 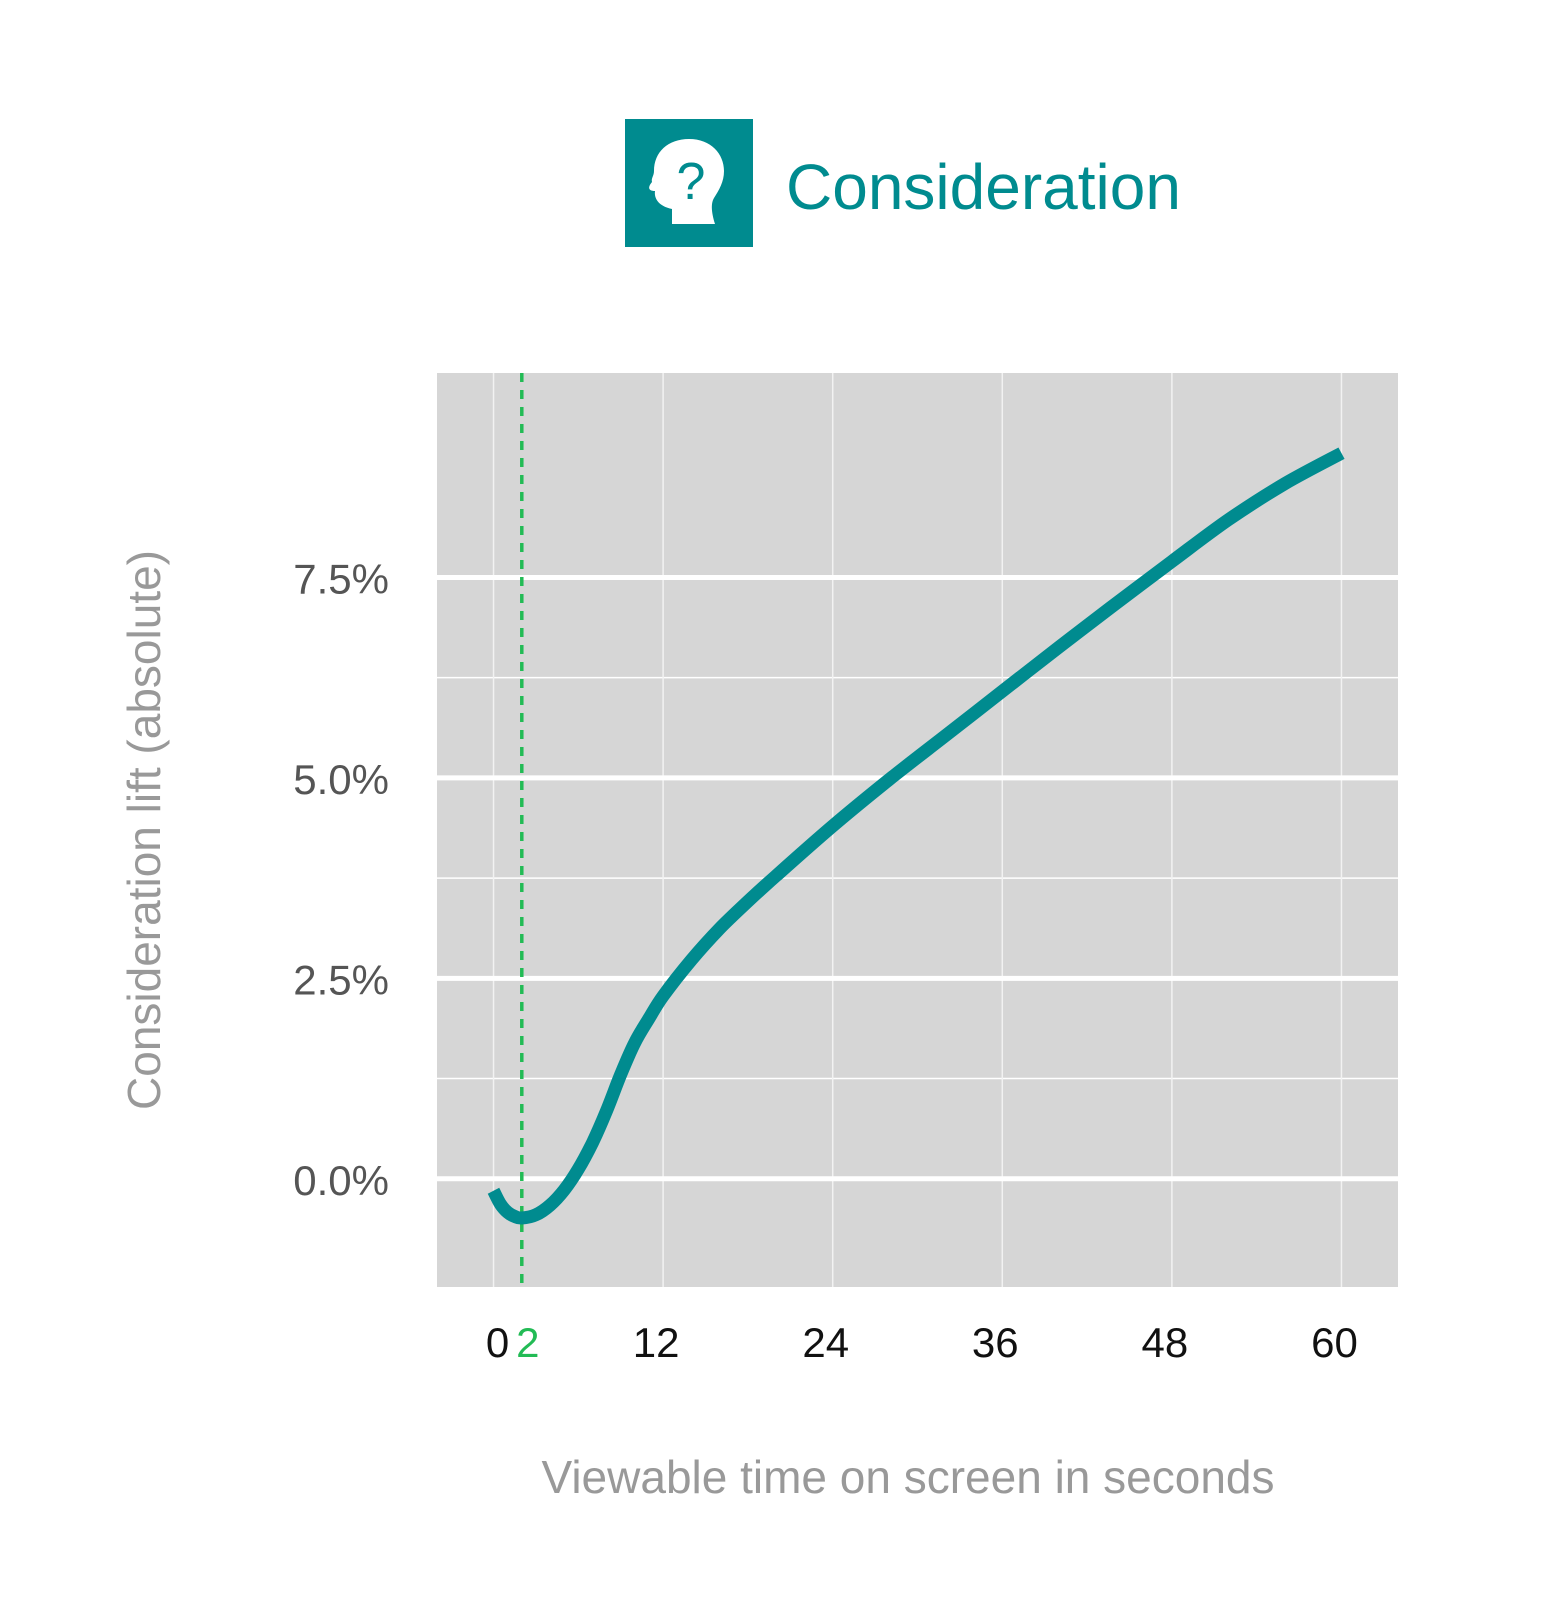 What do you see at coordinates (341, 1180) in the screenshot?
I see `y-tick-label: 0.0%` at bounding box center [341, 1180].